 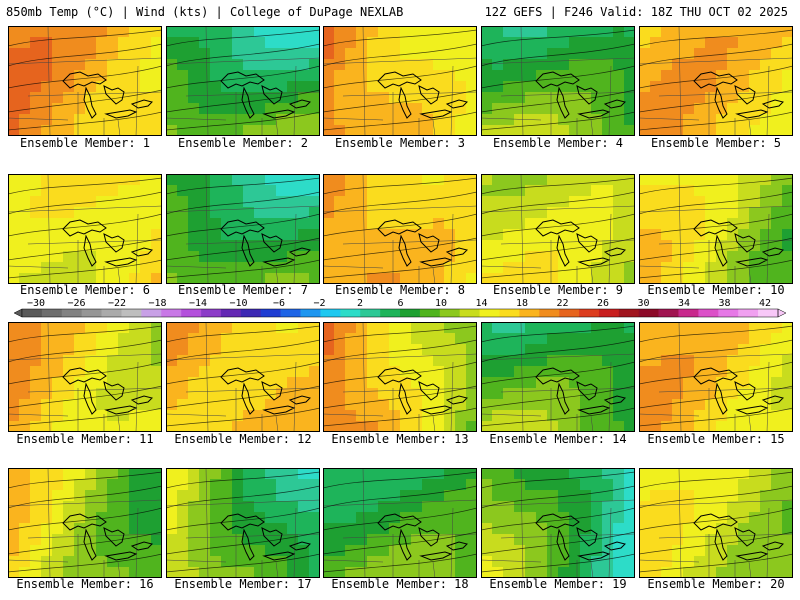 What do you see at coordinates (558, 377) in the screenshot?
I see `state-borders` at bounding box center [558, 377].